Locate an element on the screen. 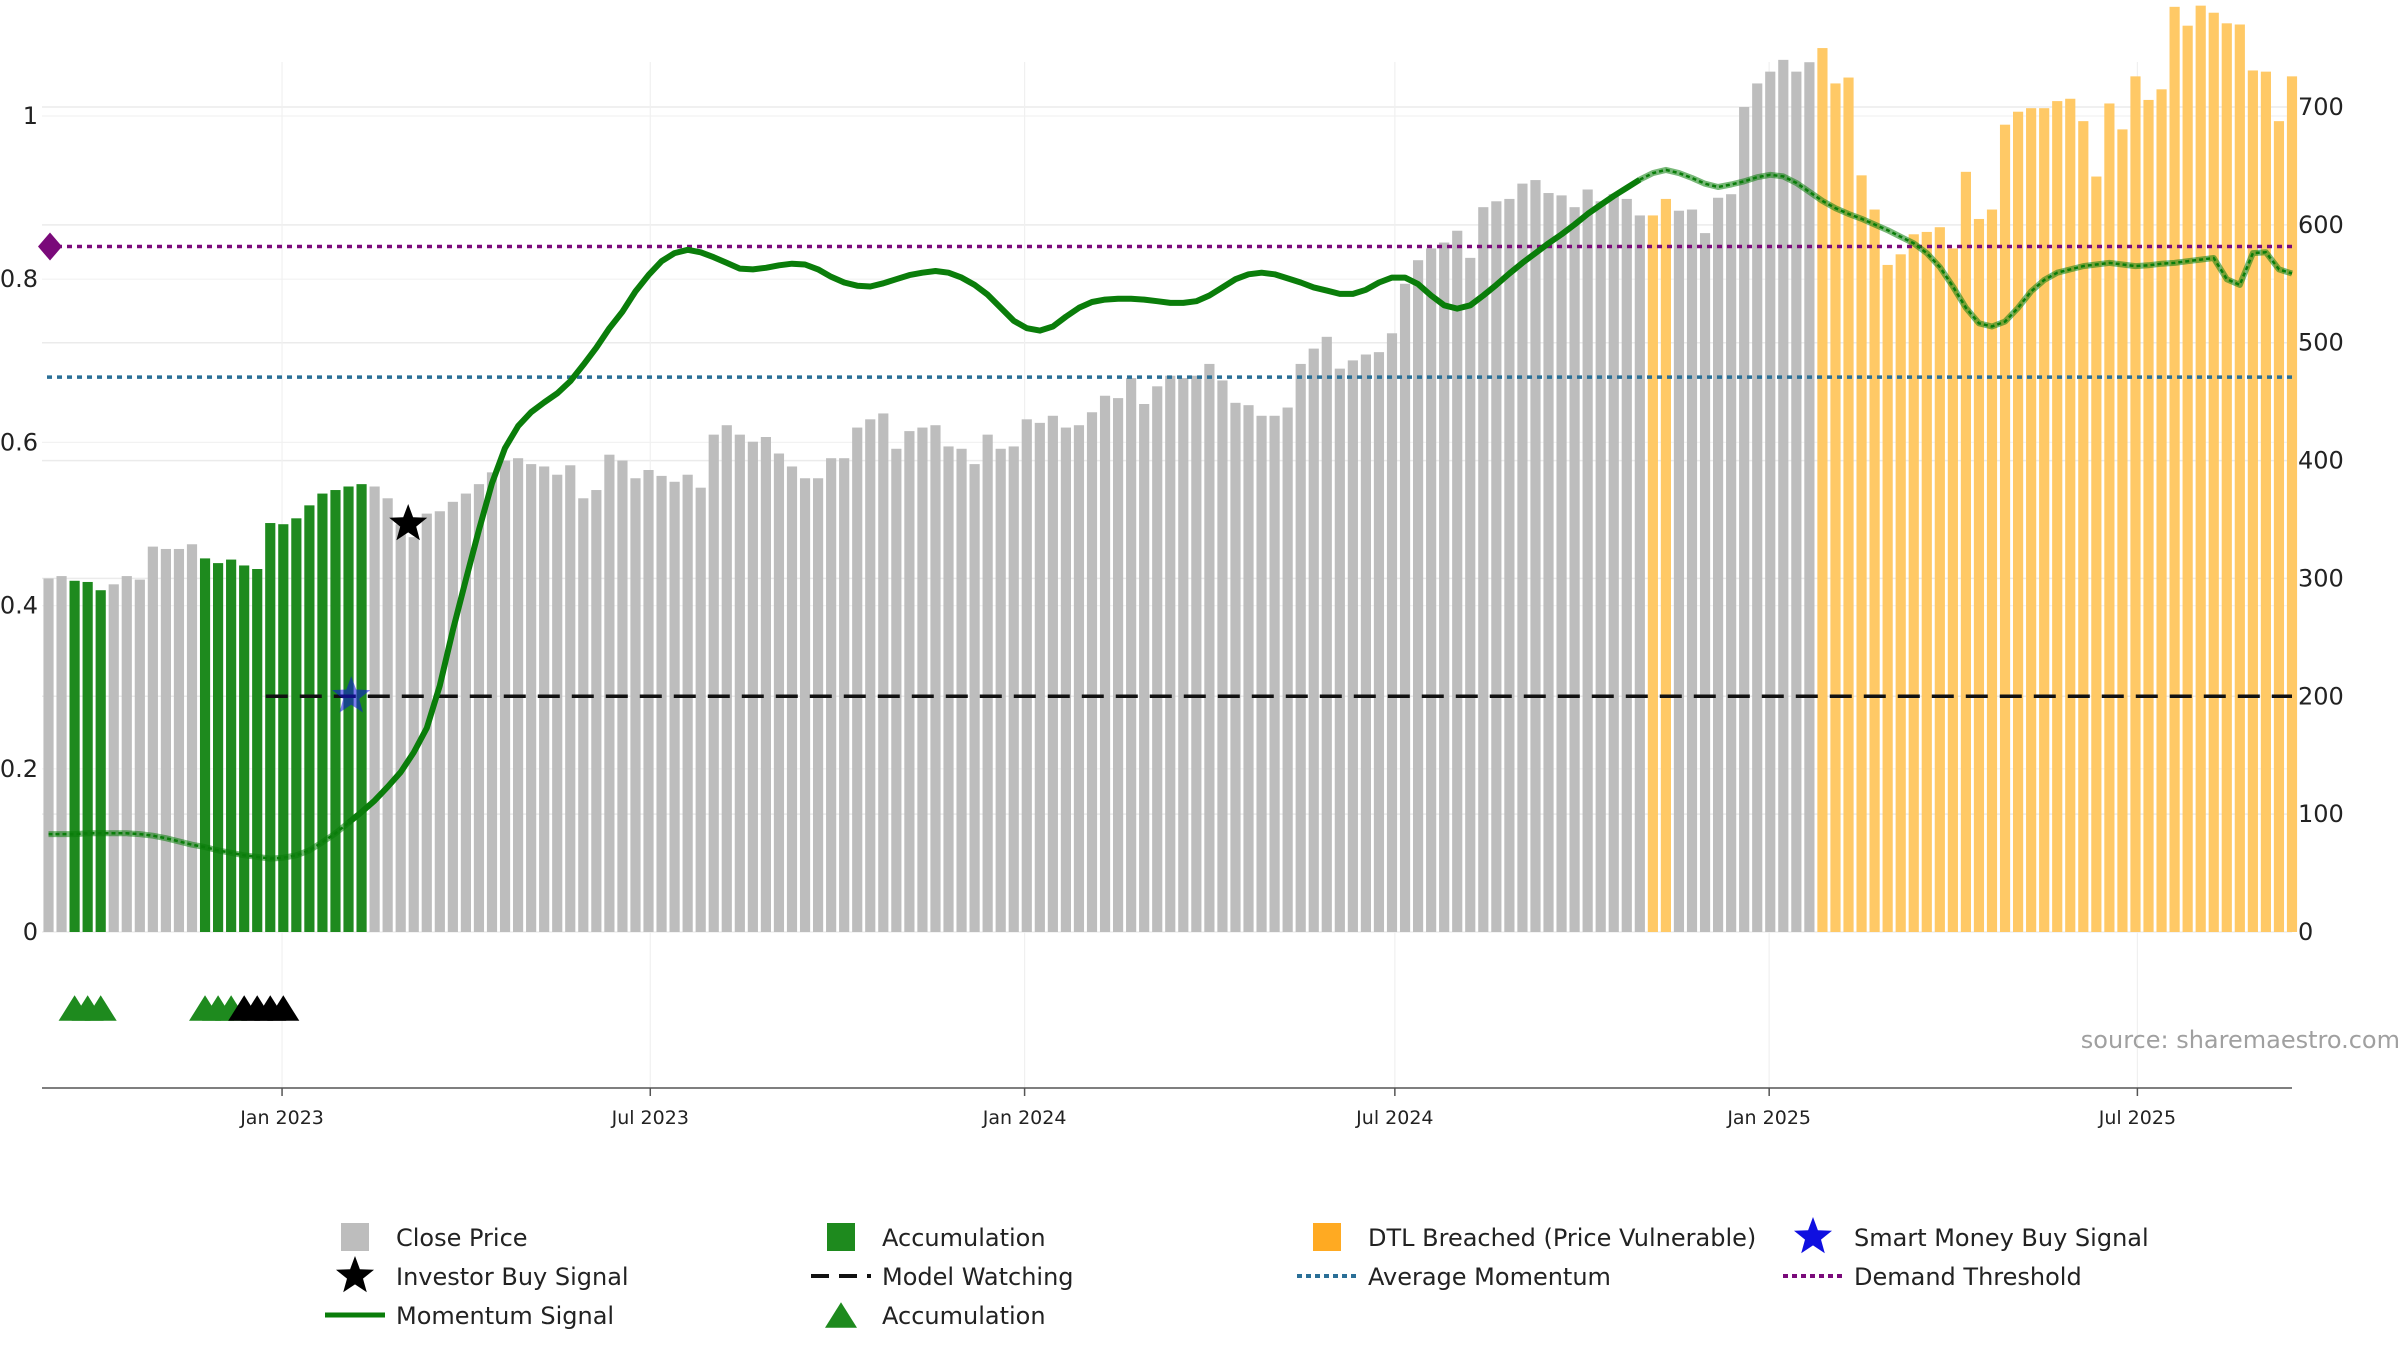 The image size is (2400, 1350). y-right-tick-label: 800 is located at coordinates (2321, 1).